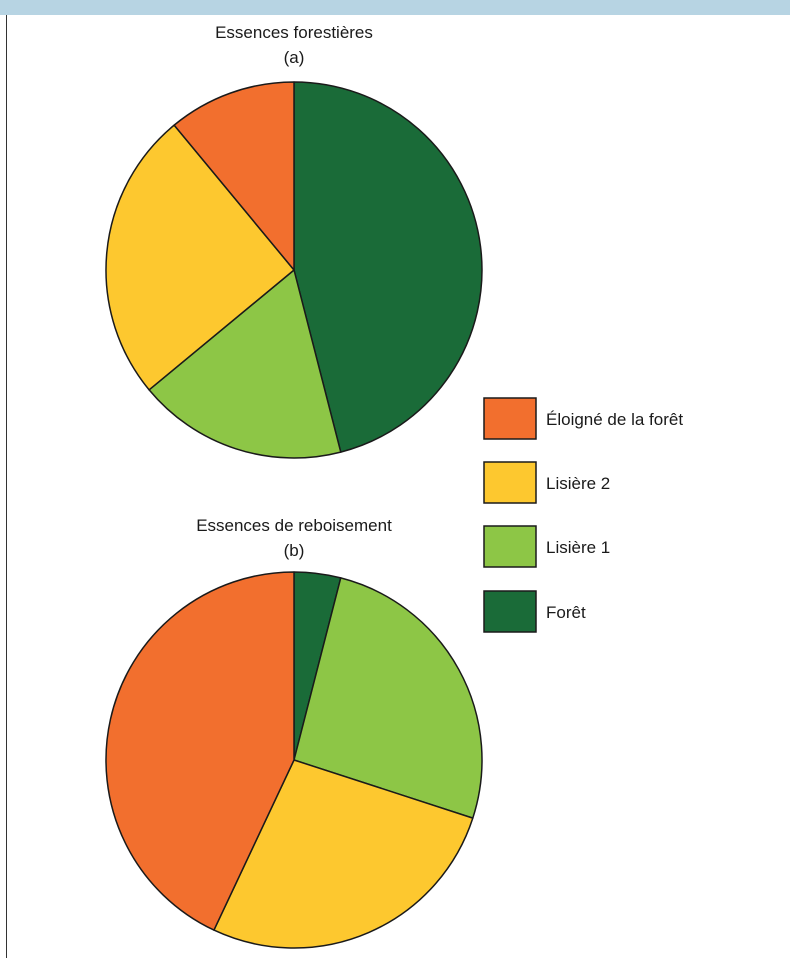  I want to click on legend-item-lisiere-1: Lisière 1, so click(546, 546).